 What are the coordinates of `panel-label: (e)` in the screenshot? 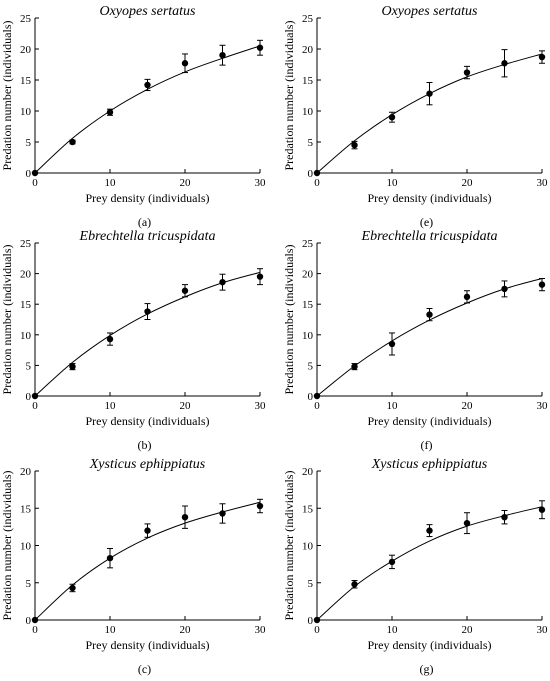 It's located at (426, 222).